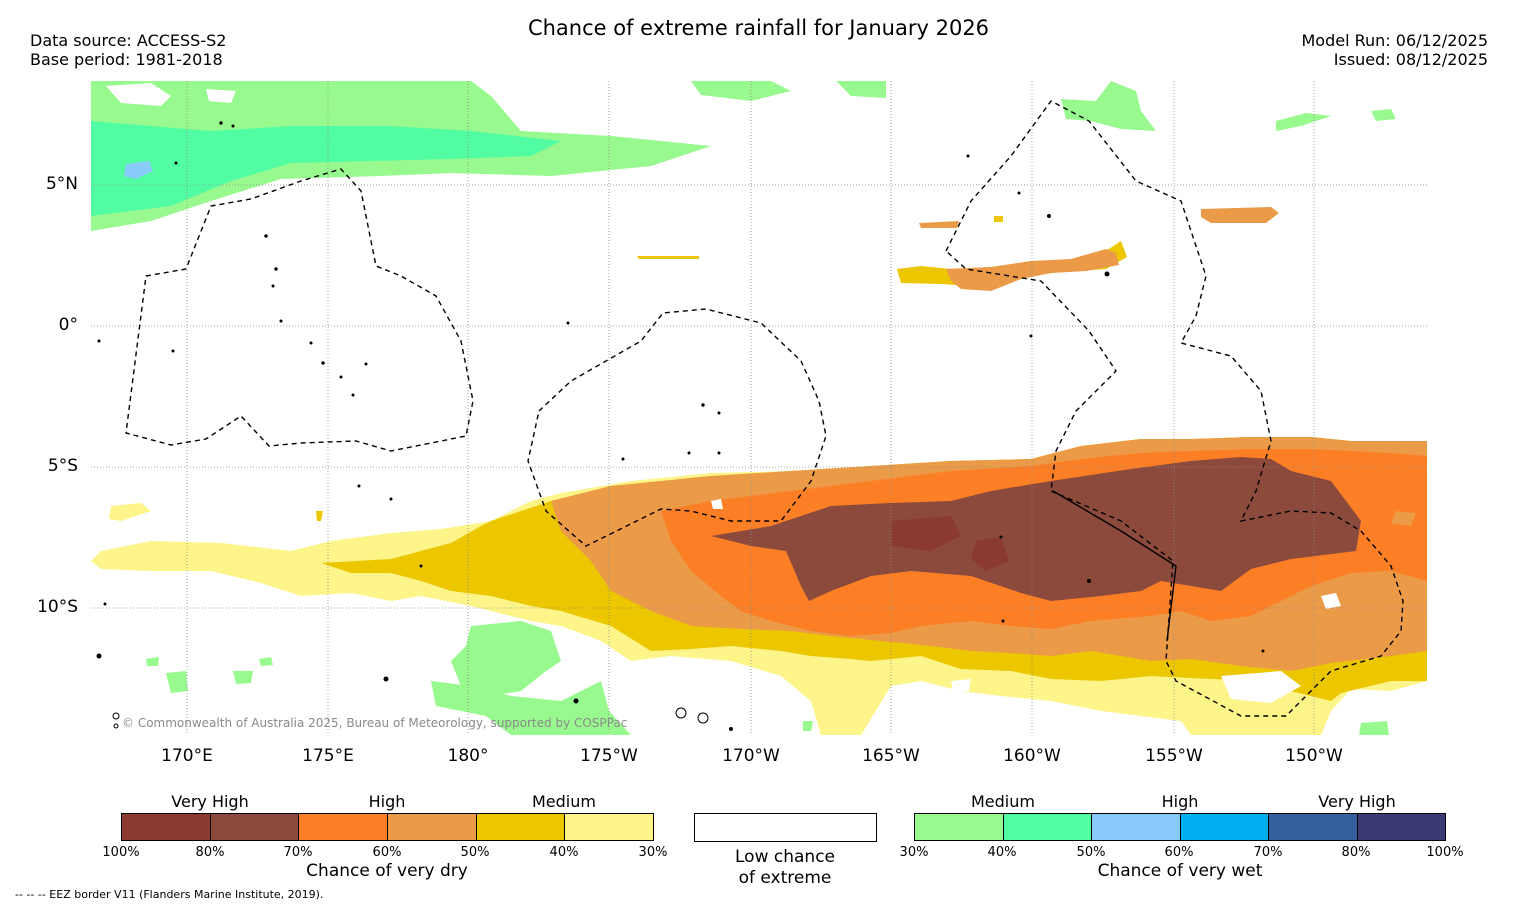 The image size is (1517, 908). Describe the element at coordinates (1043, 106) in the screenshot. I see `wet-region-north` at that location.